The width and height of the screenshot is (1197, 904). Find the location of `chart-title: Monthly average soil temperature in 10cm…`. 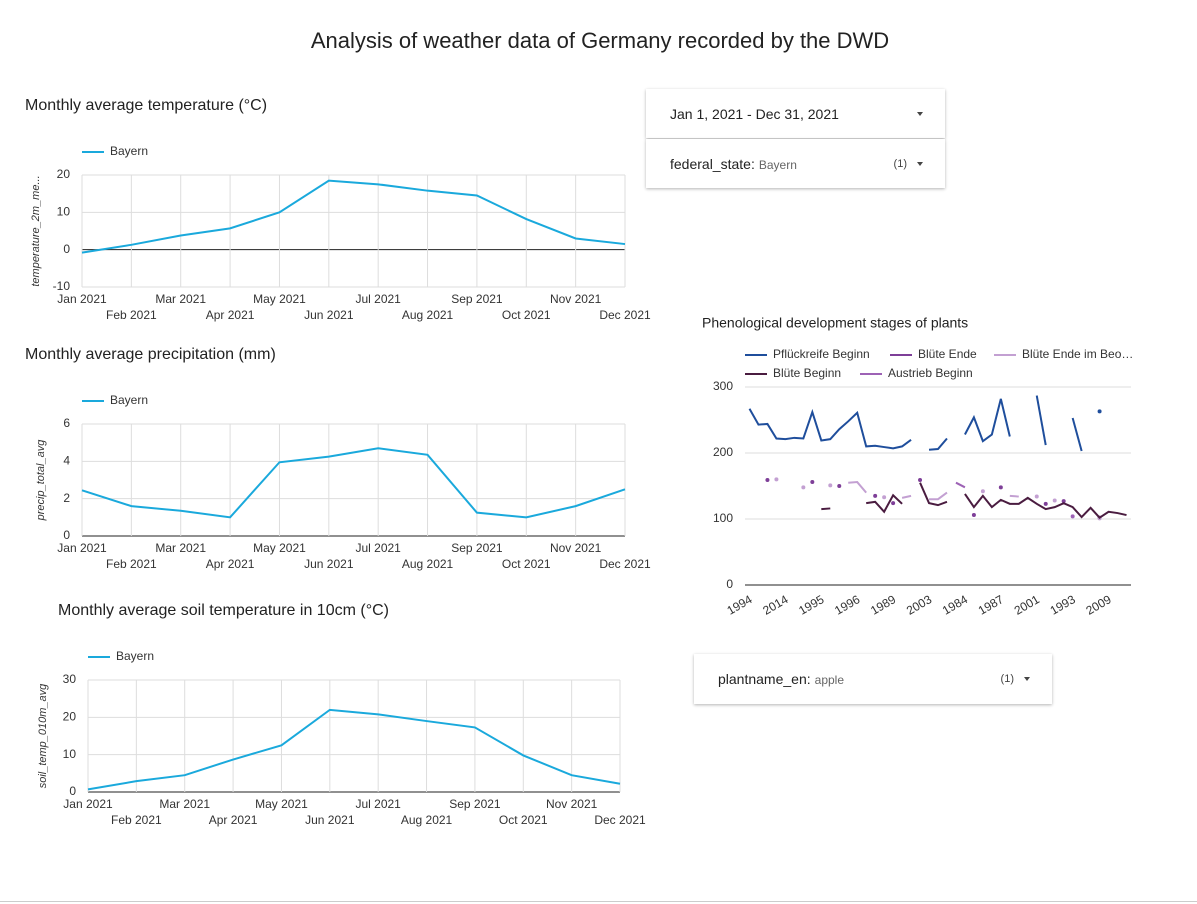

chart-title: Monthly average soil temperature in 10cm… is located at coordinates (223, 610).